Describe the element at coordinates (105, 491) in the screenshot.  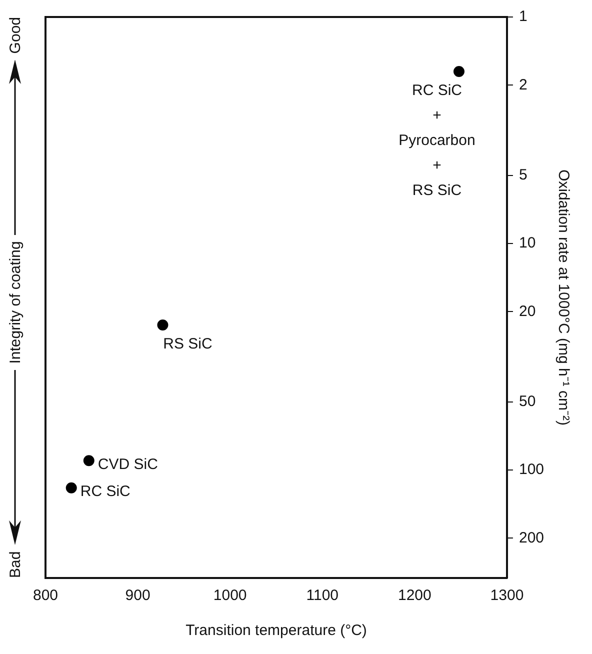
I see `annotation: RC SiC` at that location.